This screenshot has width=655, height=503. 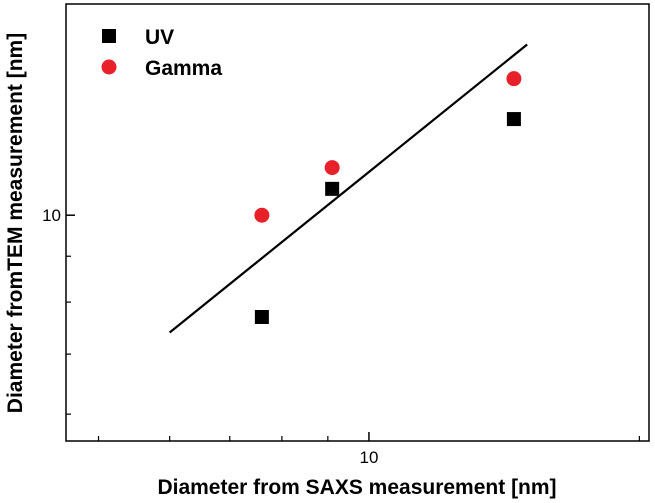 What do you see at coordinates (356, 487) in the screenshot?
I see `x-axis-title: Diameter from SAXS measurement [nm]` at bounding box center [356, 487].